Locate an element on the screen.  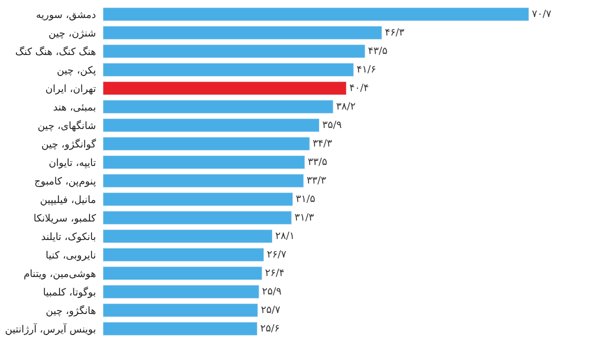
y-tick-label: هوشی‌مین، ویتنام is located at coordinates (60, 274).